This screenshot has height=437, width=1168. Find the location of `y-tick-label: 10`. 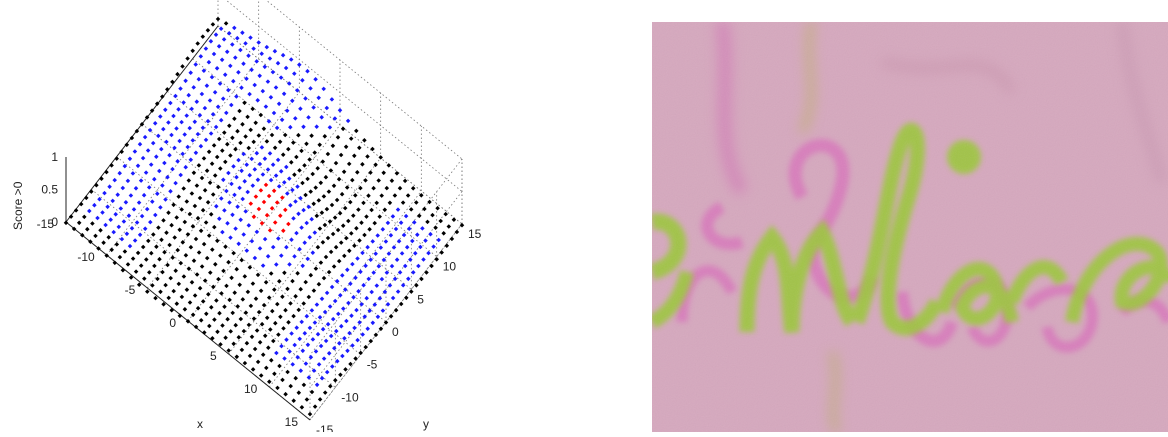

y-tick-label: 10 is located at coordinates (450, 267).